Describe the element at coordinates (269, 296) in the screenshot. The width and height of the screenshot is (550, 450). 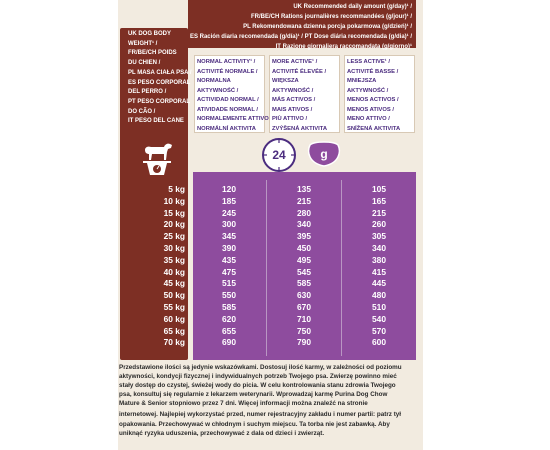
I see `table-row: 50 kg 550 630 480` at that location.